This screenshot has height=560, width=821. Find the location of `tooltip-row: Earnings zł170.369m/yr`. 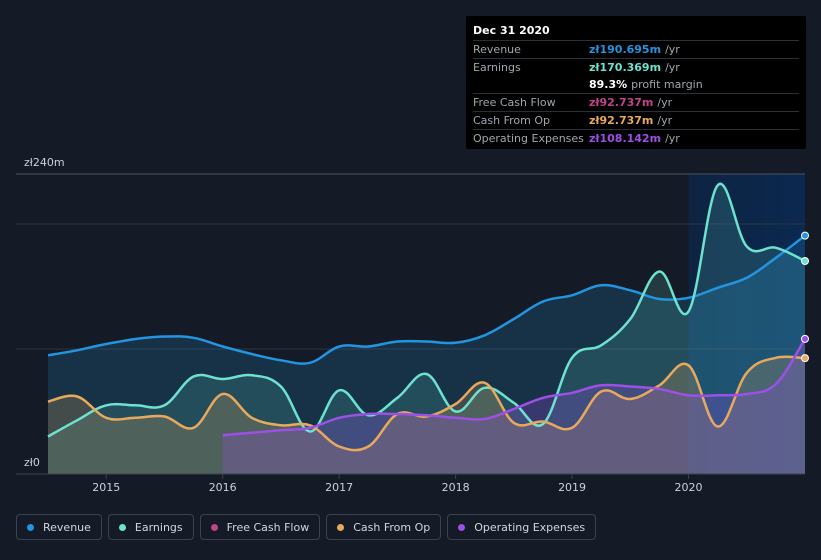

tooltip-row: Earnings zł170.369m/yr is located at coordinates (636, 67).